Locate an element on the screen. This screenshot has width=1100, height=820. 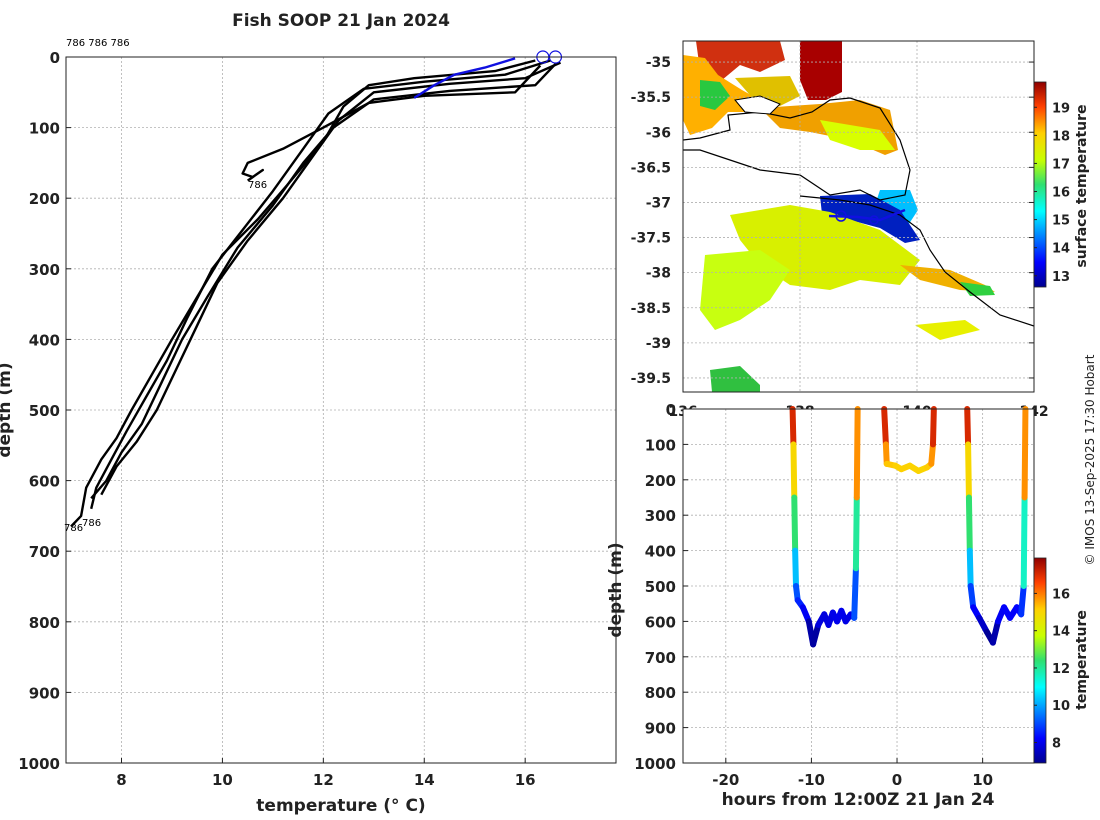
bottom-colorbar-tick-label: 10 is located at coordinates (1061, 706).